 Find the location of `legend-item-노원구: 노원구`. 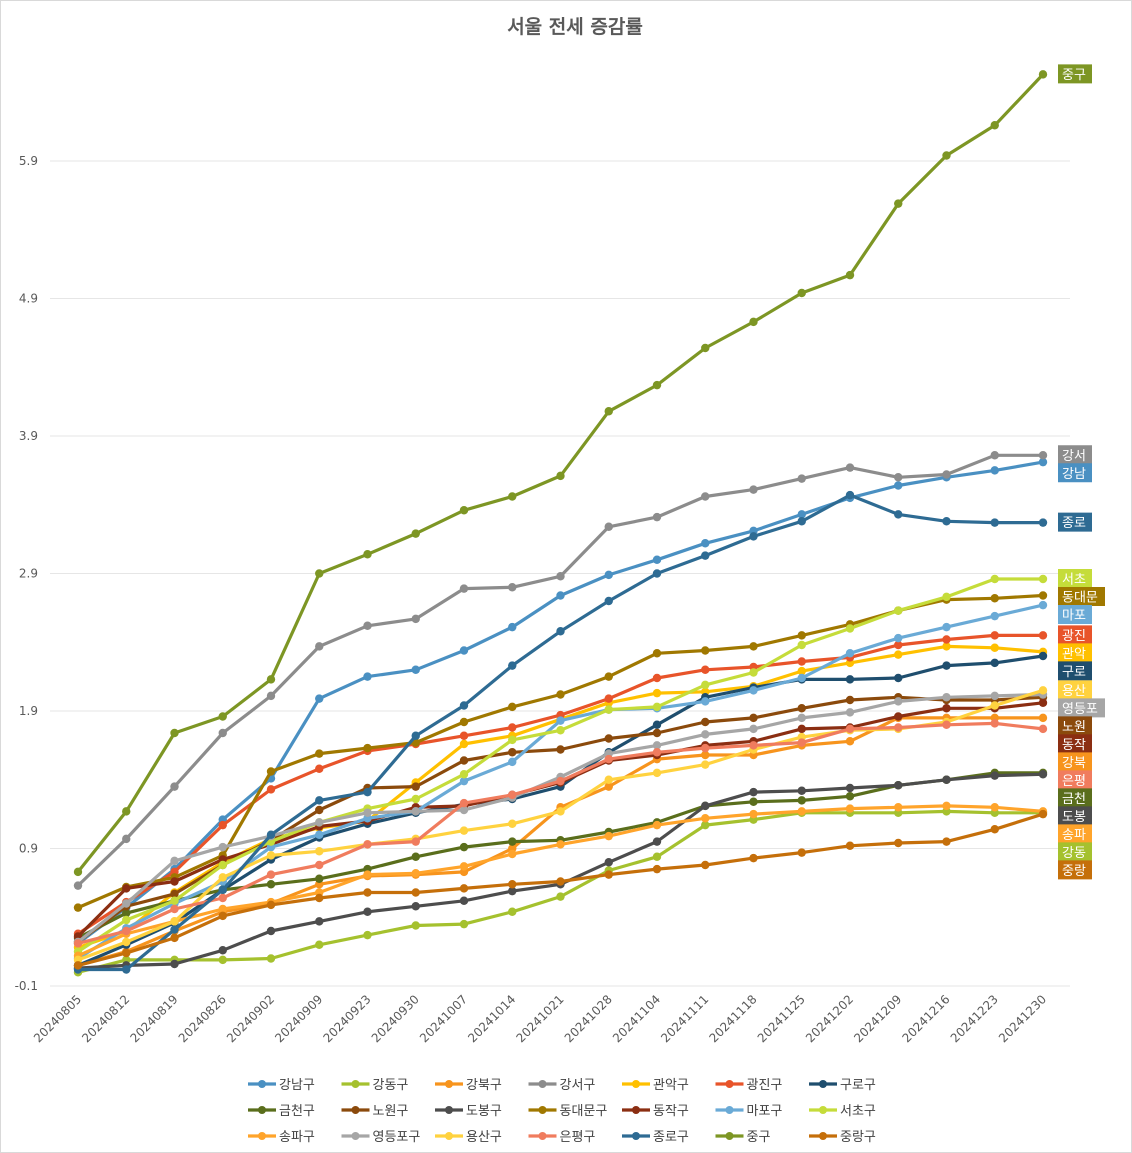

legend-item-노원구: 노원구 is located at coordinates (375, 1111).